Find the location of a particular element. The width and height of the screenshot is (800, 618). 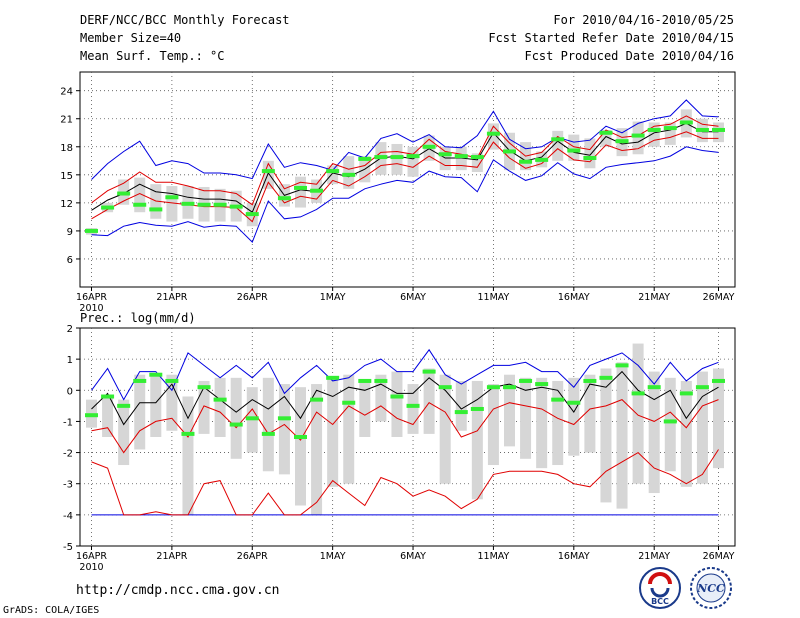

started-refer-date: Fcst Started Refer Date 2010/04/15 is located at coordinates (611, 38).